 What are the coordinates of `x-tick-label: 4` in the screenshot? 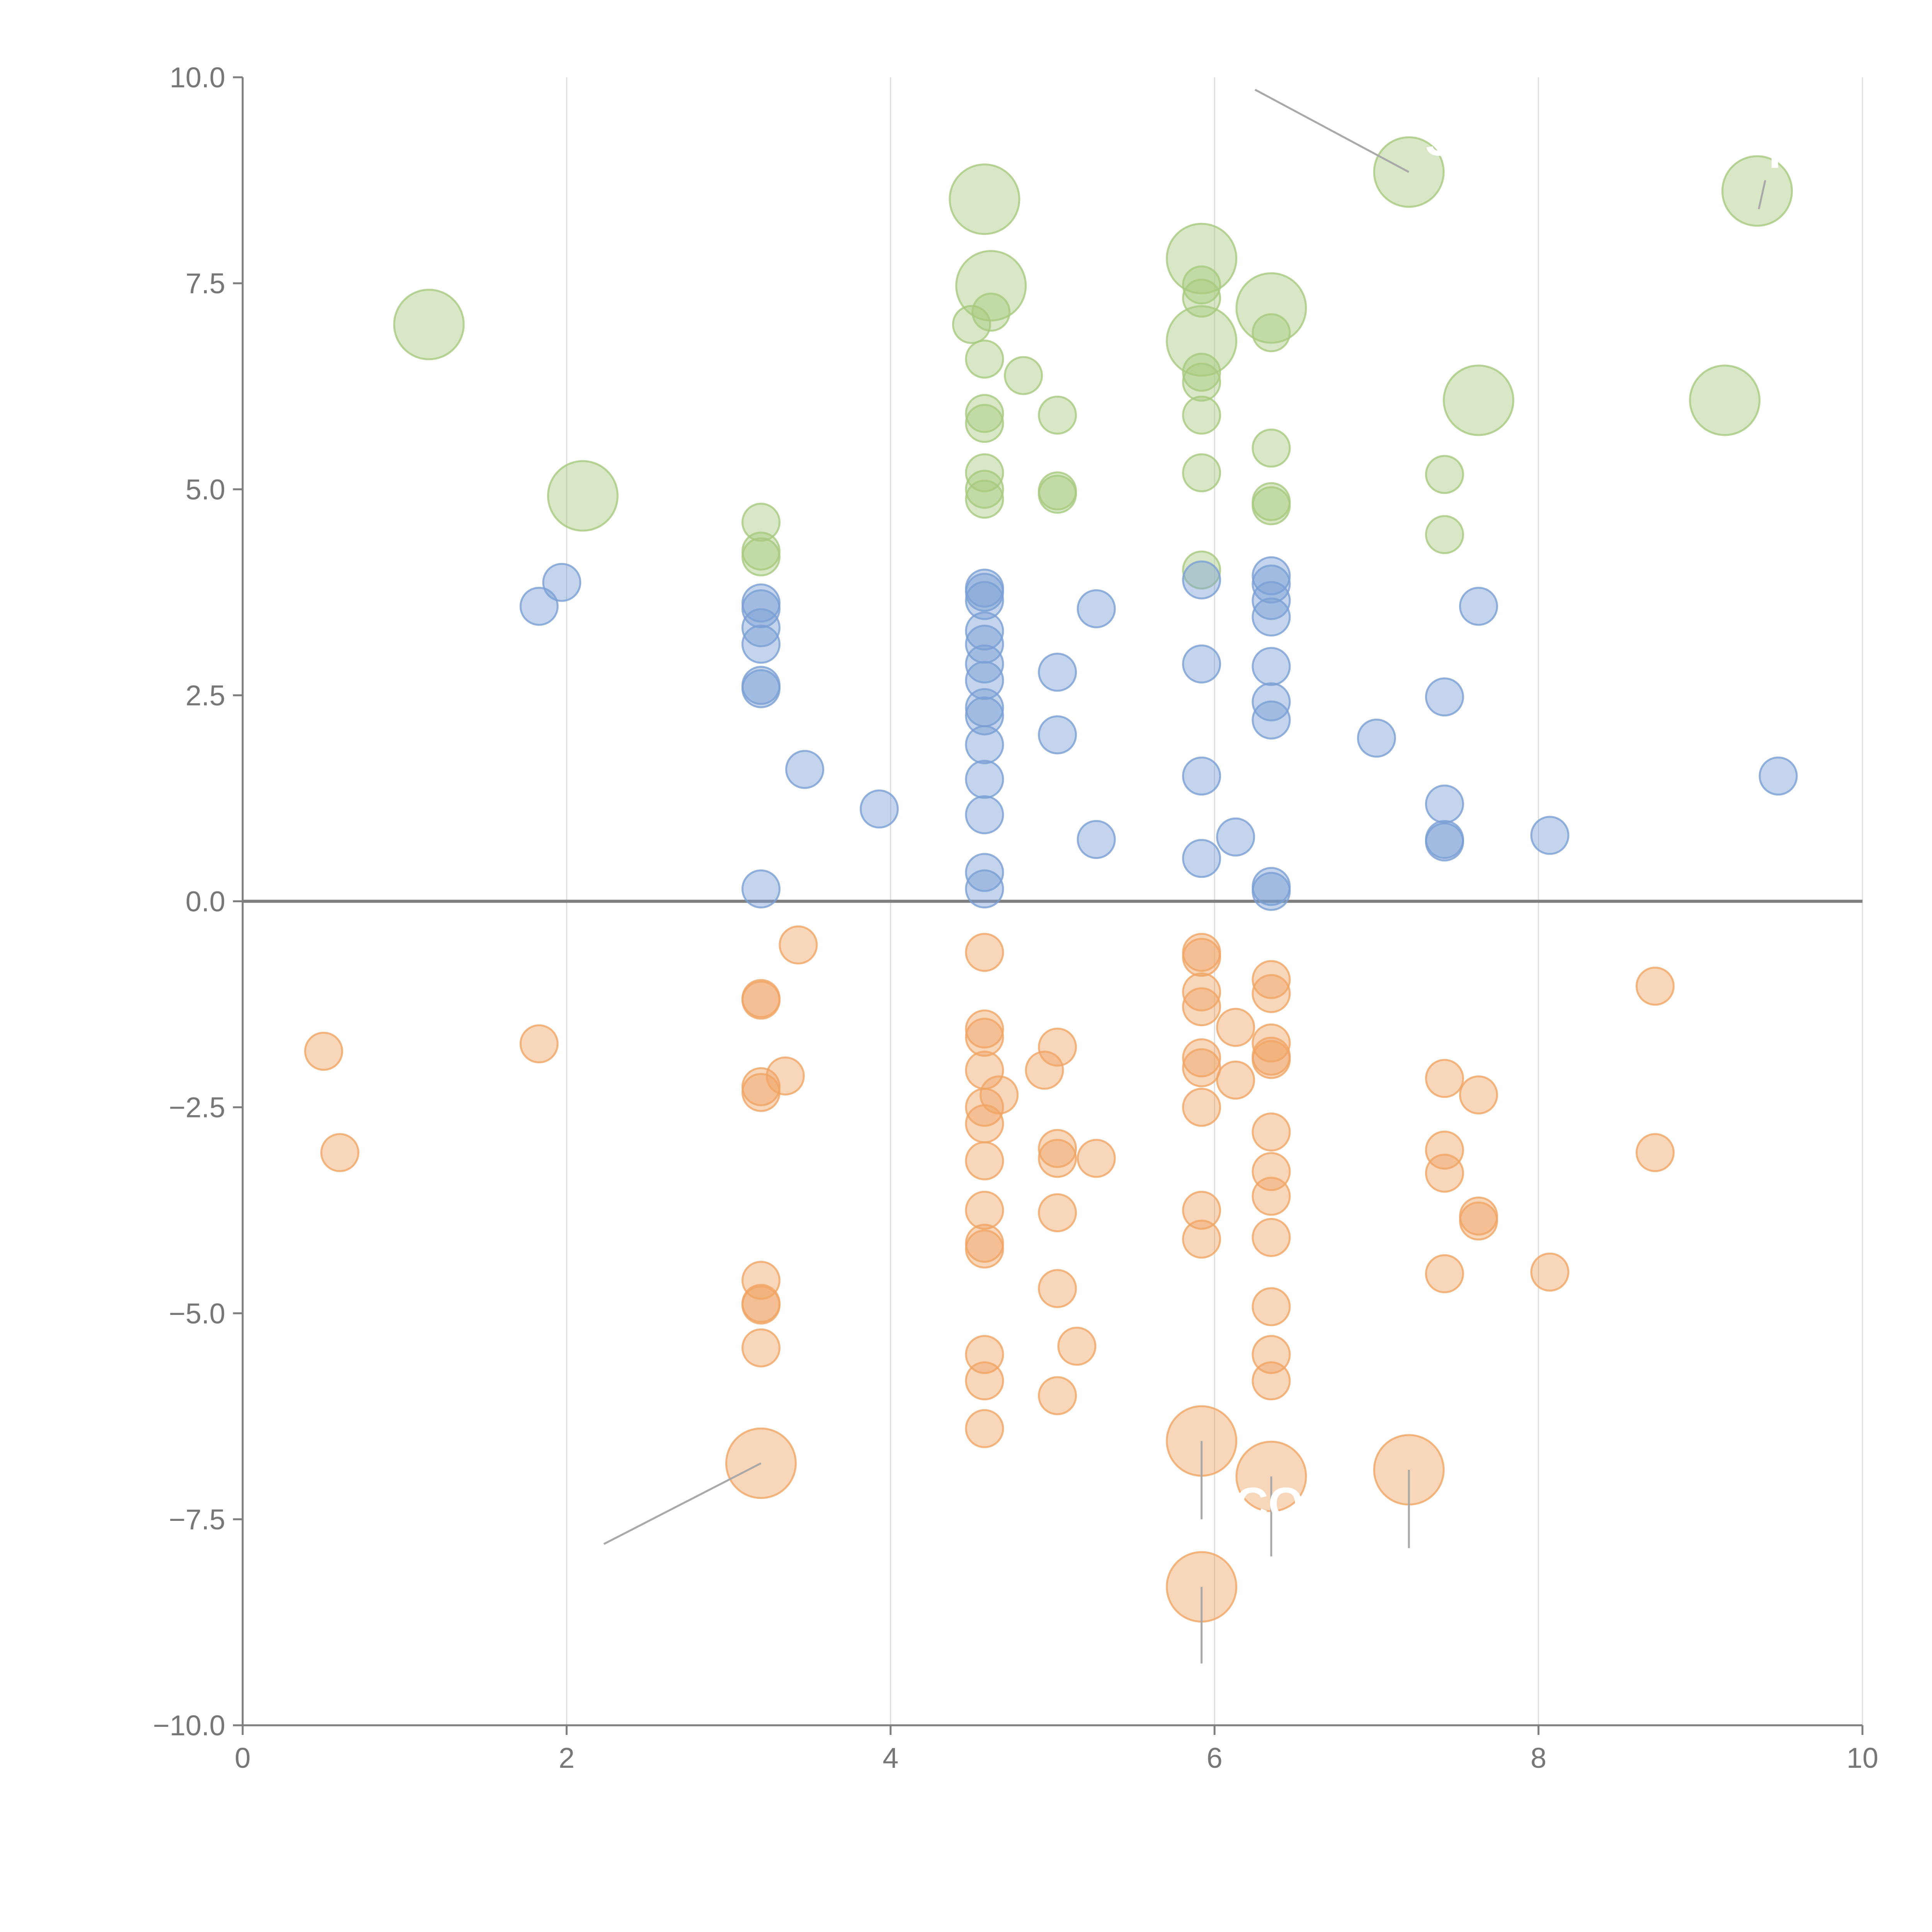 It's located at (891, 1758).